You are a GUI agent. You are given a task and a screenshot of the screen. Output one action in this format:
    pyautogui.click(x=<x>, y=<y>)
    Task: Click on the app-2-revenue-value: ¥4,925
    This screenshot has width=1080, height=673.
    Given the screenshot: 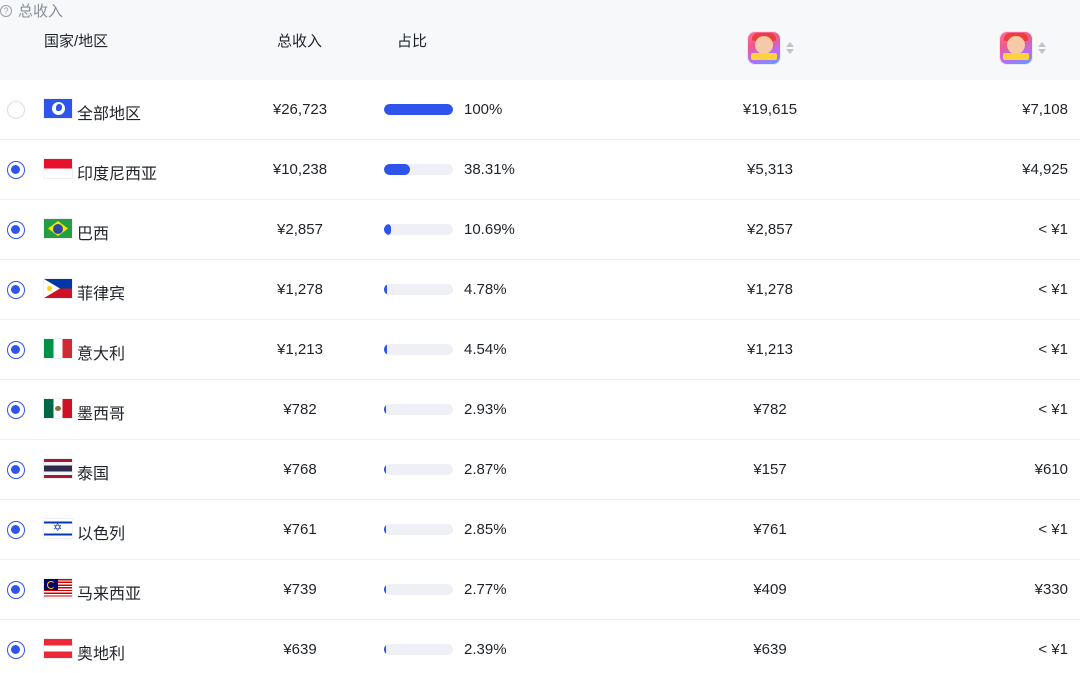 What is the action you would take?
    pyautogui.click(x=1045, y=169)
    